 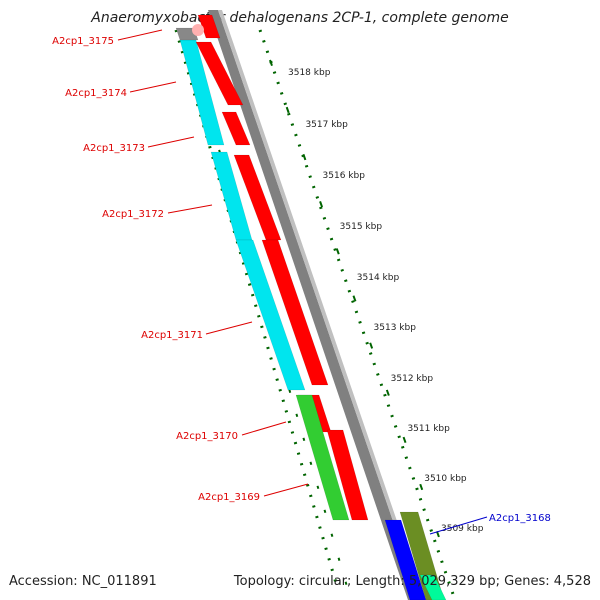 I want to click on gene-label: A2cp1_3170, so click(x=207, y=436).